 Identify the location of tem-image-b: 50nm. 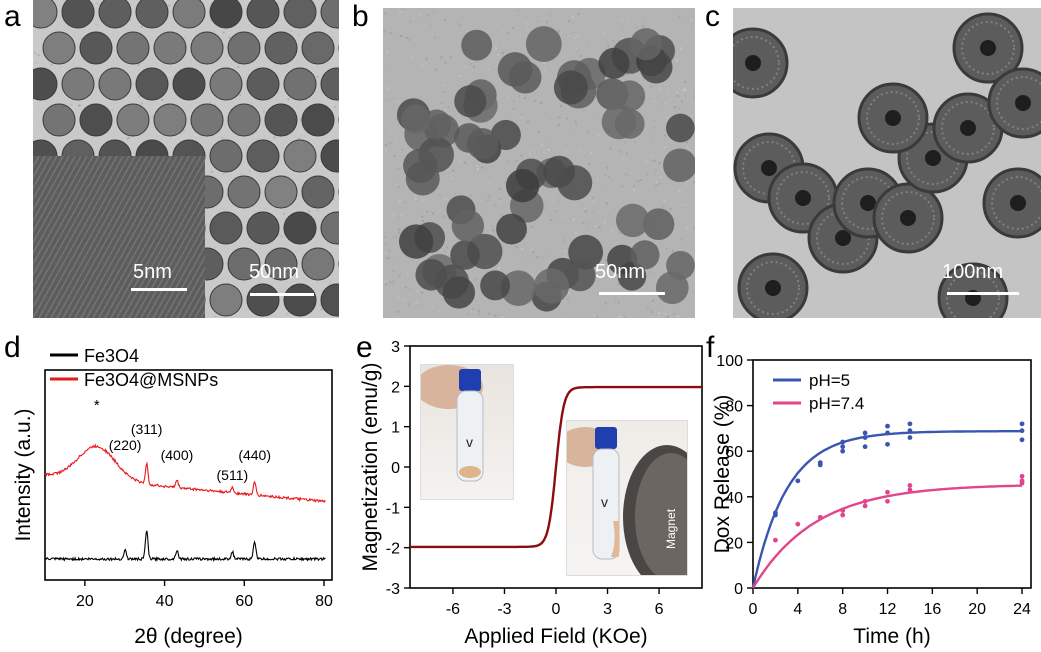
(539, 163).